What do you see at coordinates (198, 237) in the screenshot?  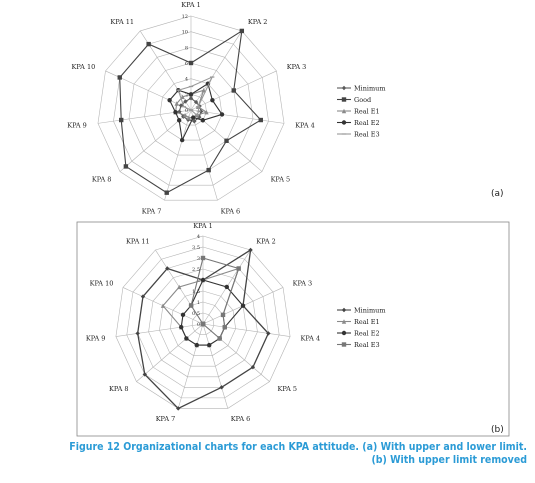 I see `tick-label: 4` at bounding box center [198, 237].